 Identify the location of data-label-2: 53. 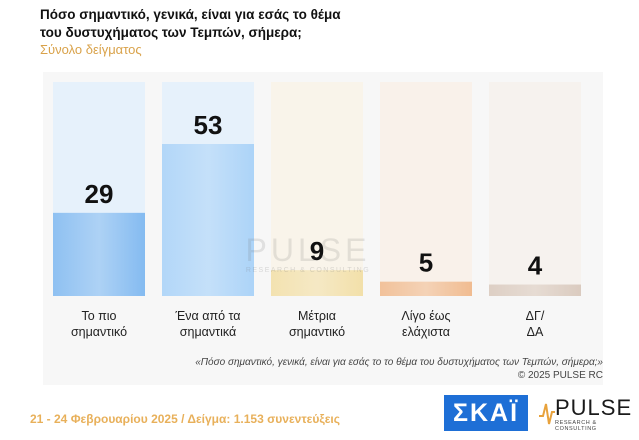
(208, 125).